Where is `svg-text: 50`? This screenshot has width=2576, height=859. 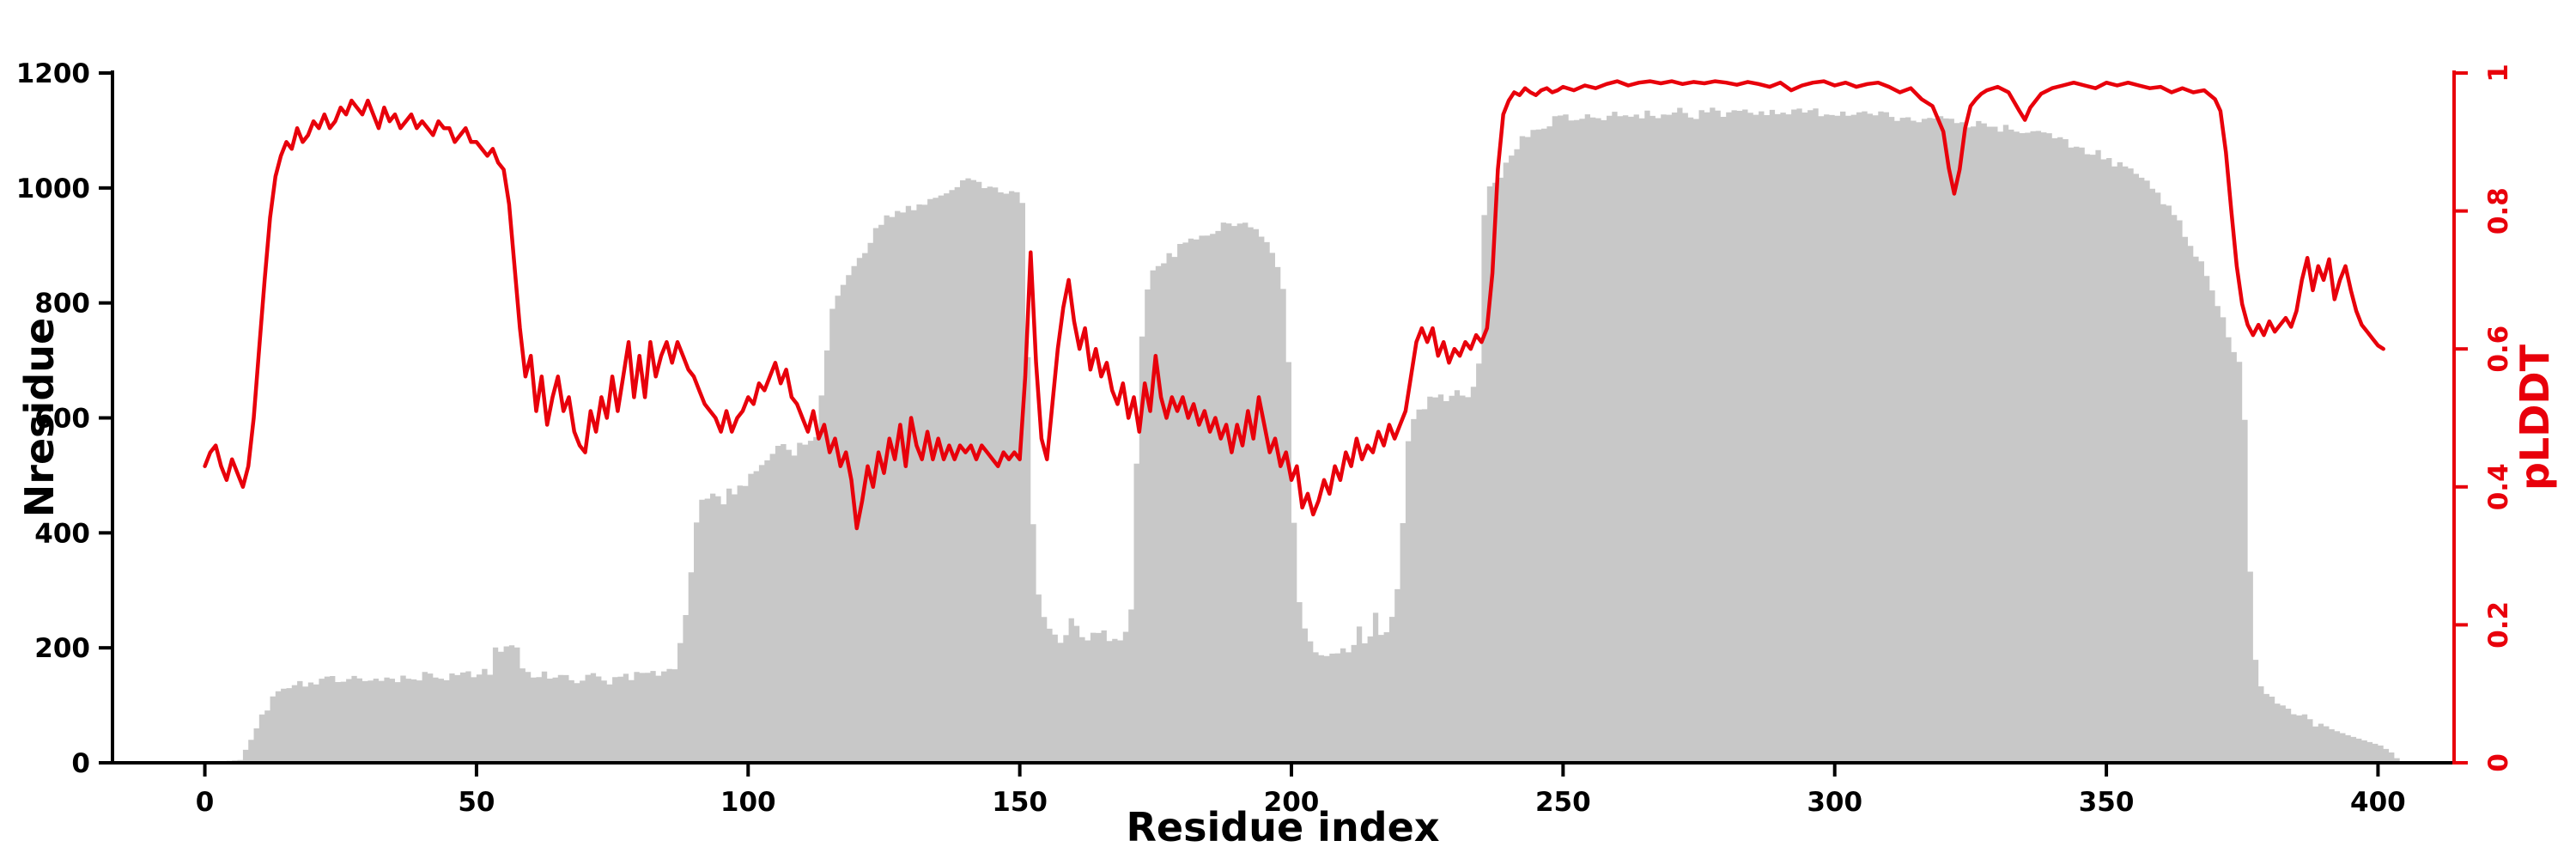
svg-text: 50 is located at coordinates (477, 803).